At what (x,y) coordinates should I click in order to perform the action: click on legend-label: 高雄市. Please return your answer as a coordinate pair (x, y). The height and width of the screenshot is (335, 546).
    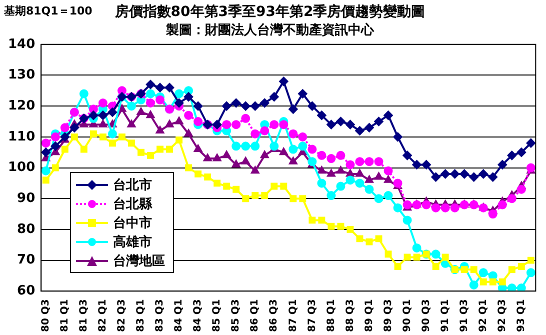
    Looking at the image, I should click on (132, 242).